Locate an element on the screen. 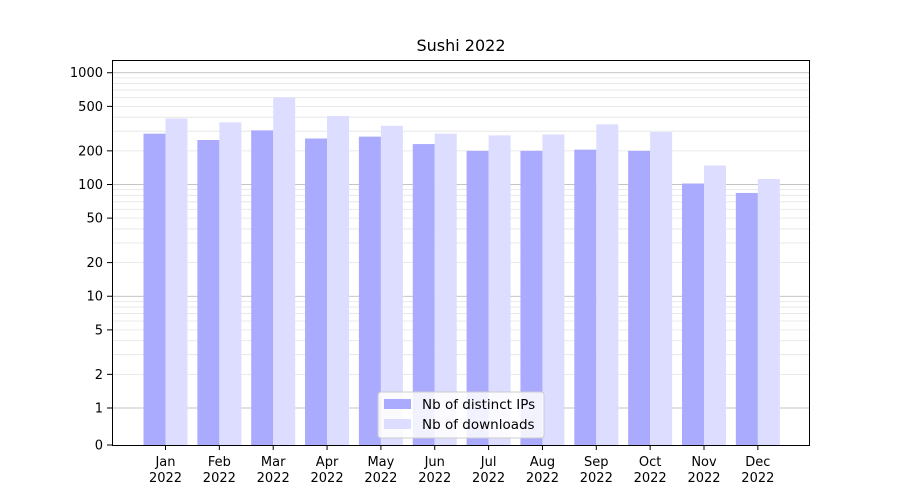 The image size is (900, 500). y-tick-label: 0 is located at coordinates (99, 446).